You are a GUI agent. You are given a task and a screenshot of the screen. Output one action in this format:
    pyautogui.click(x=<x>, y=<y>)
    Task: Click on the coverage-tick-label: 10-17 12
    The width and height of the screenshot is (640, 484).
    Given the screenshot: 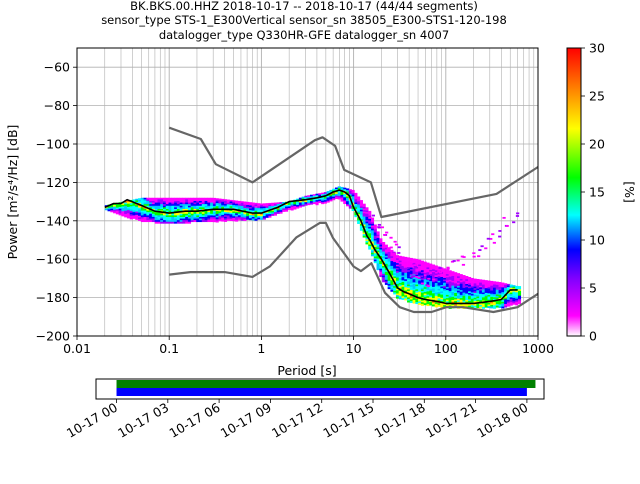 What is the action you would take?
    pyautogui.click(x=297, y=420)
    